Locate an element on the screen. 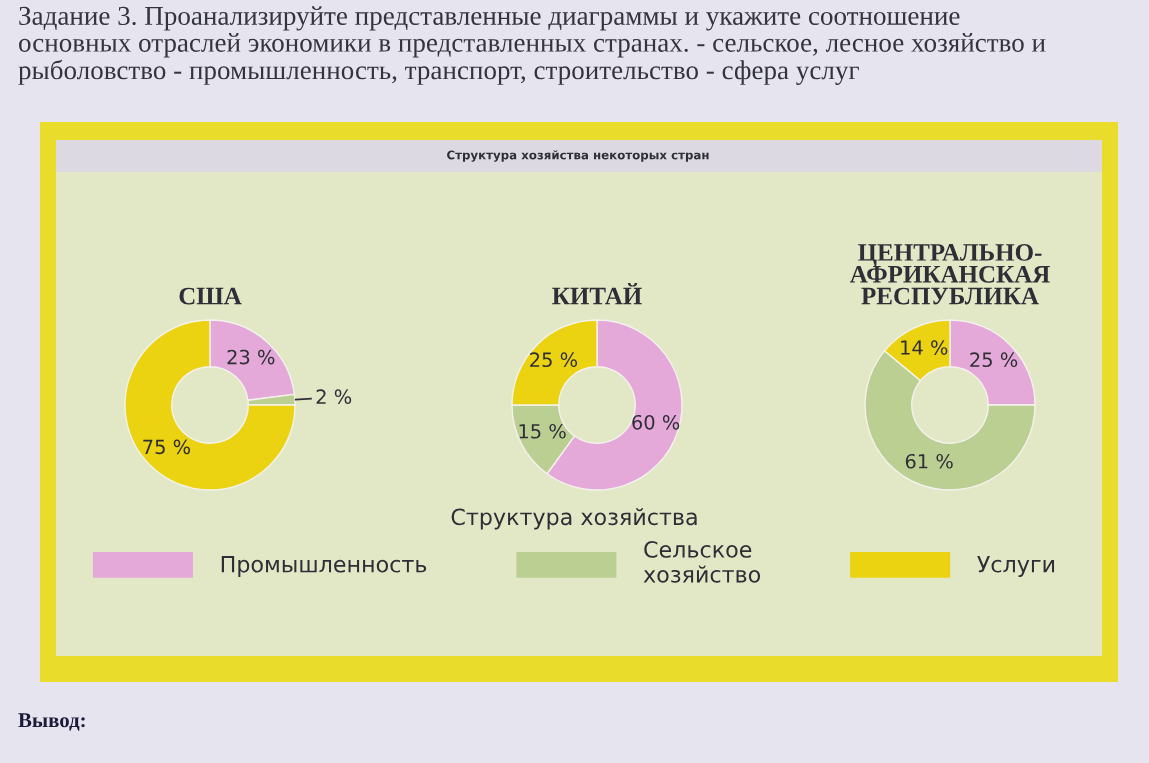 Image resolution: width=1149 pixels, height=763 pixels. legend-title: Структура хозяйства is located at coordinates (574, 519).